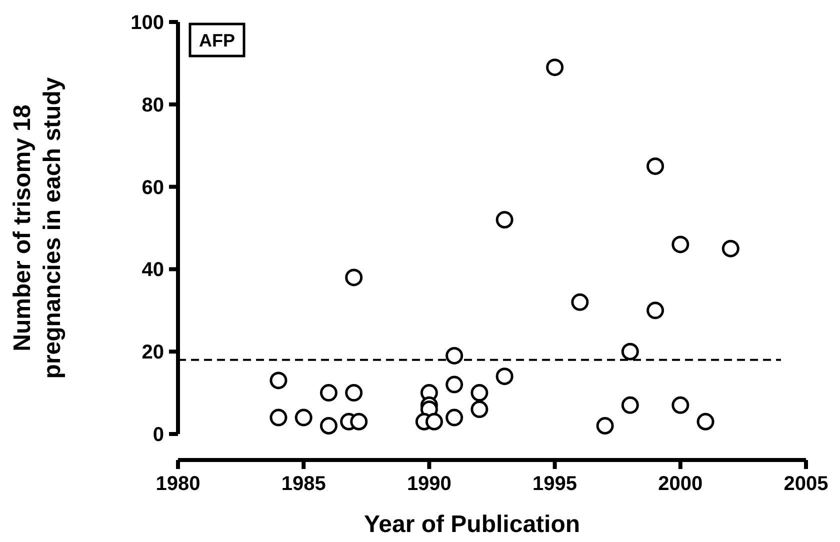 The height and width of the screenshot is (542, 840). I want to click on x-tick-label: 1995, so click(555, 484).